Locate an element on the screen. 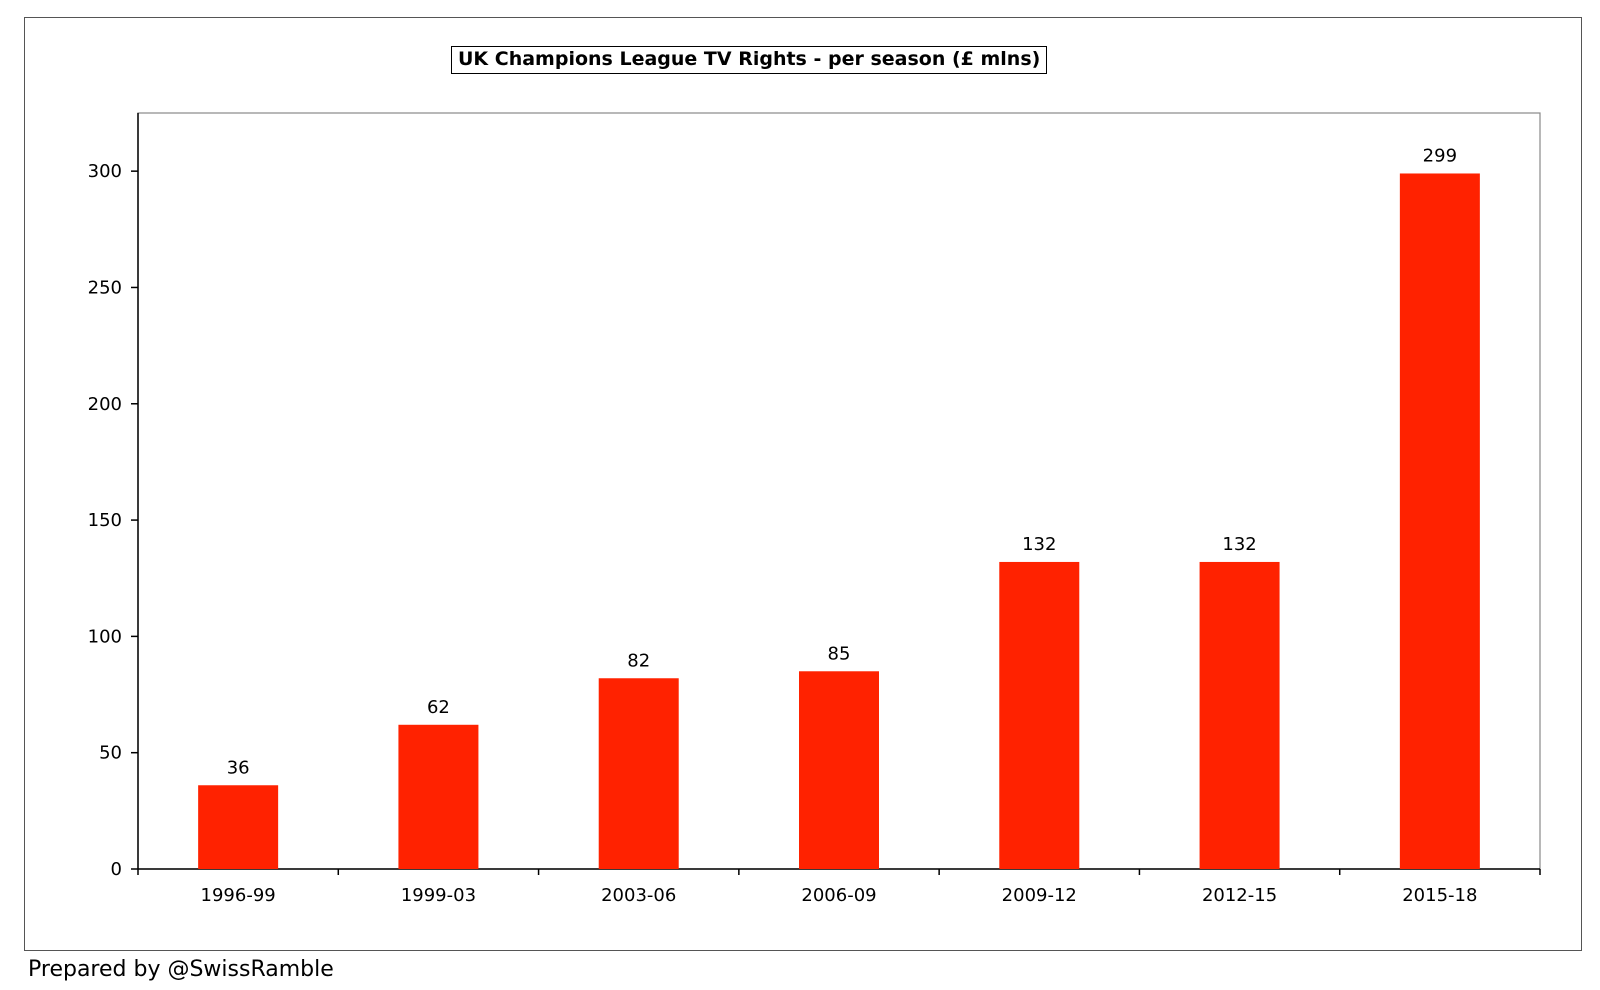  data-label: 85 is located at coordinates (839, 653).